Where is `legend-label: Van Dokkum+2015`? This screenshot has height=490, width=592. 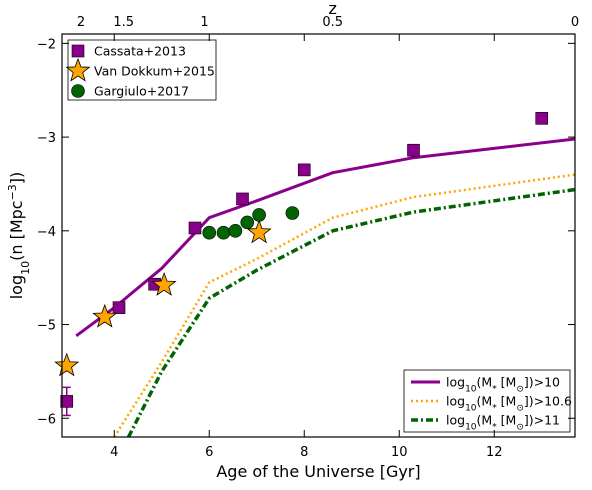 legend-label: Van Dokkum+2015 is located at coordinates (154, 71).